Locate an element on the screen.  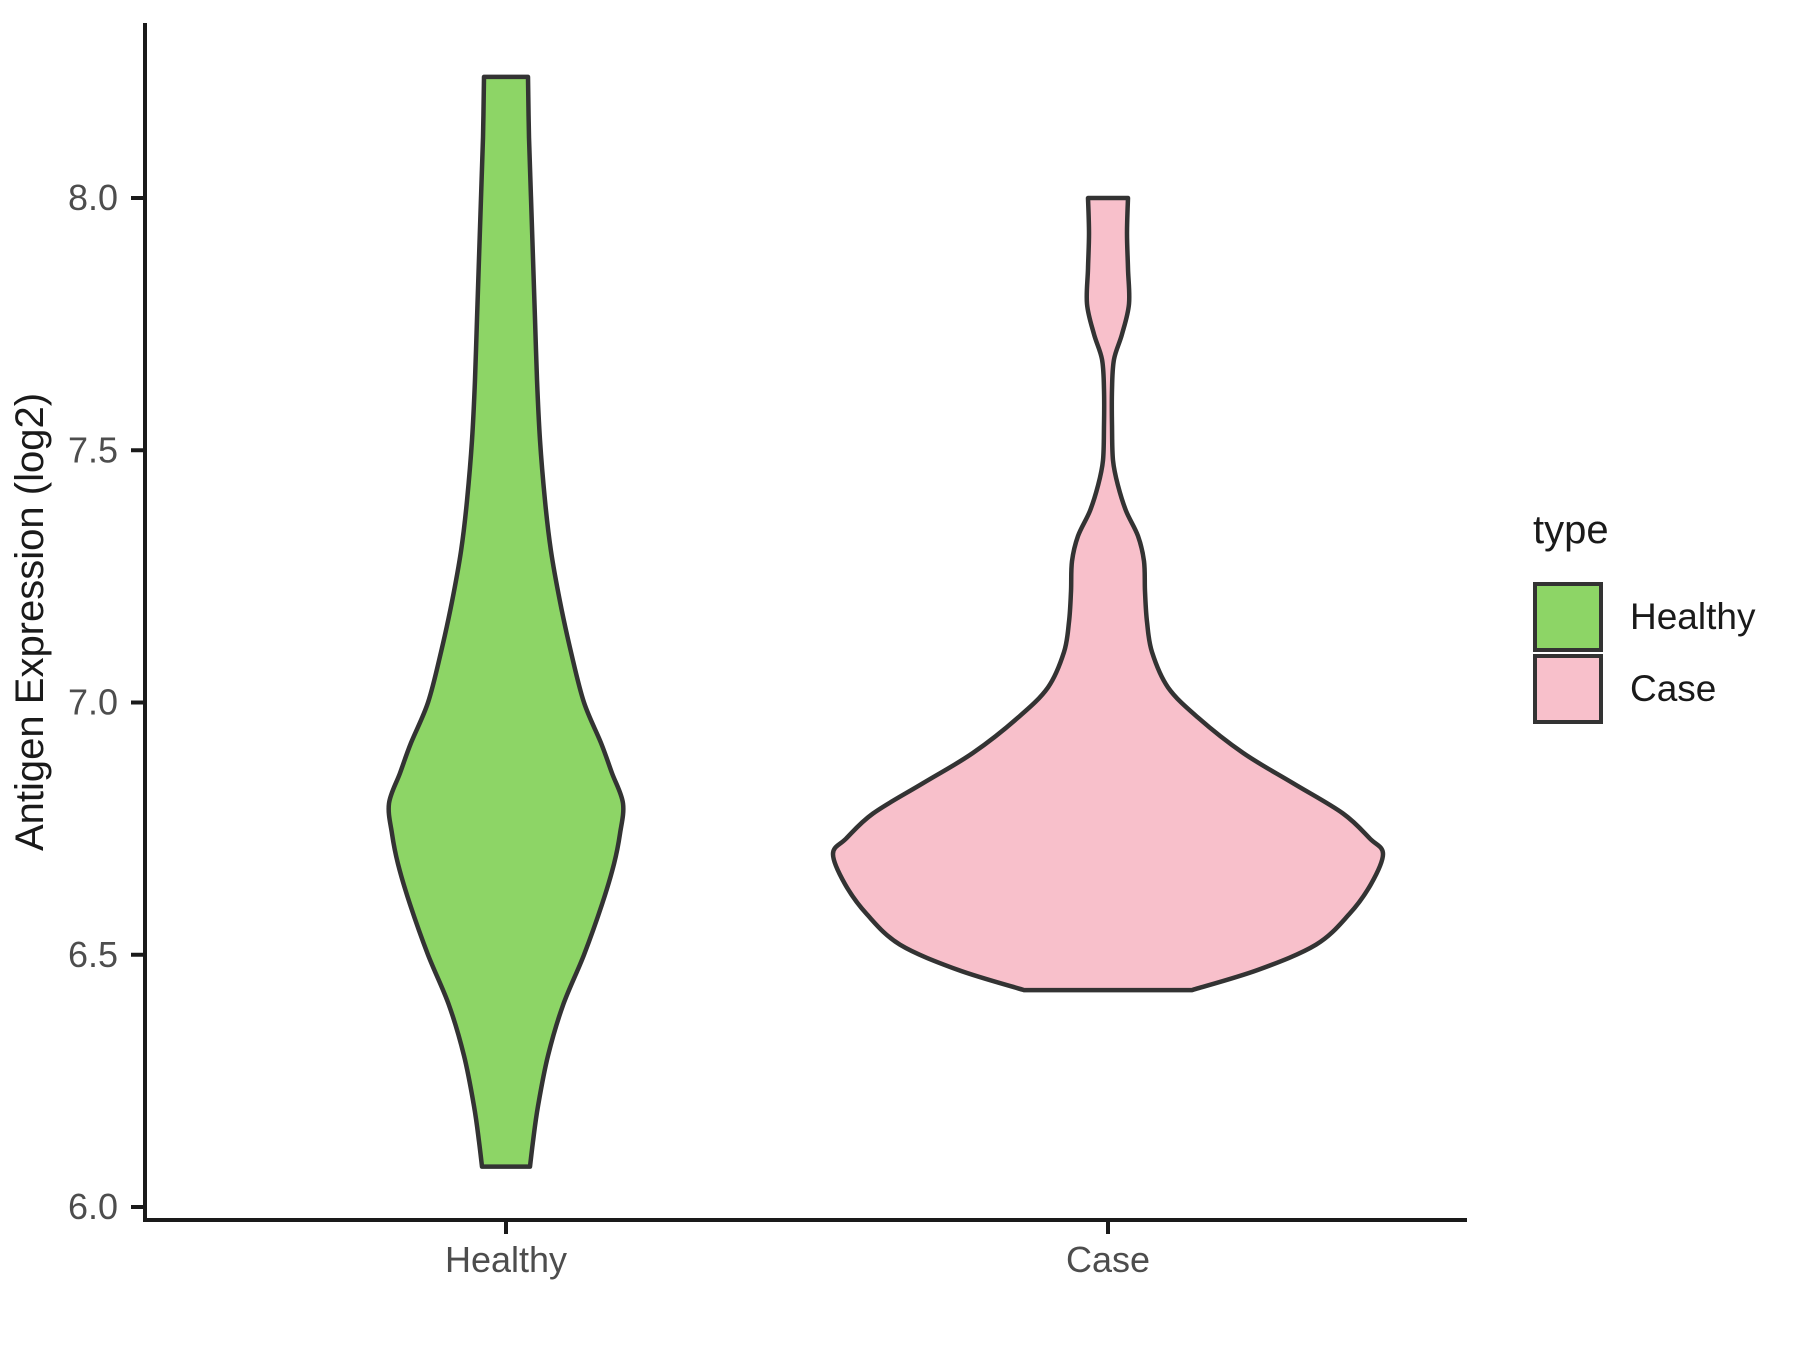
legend-title: type is located at coordinates (1571, 530).